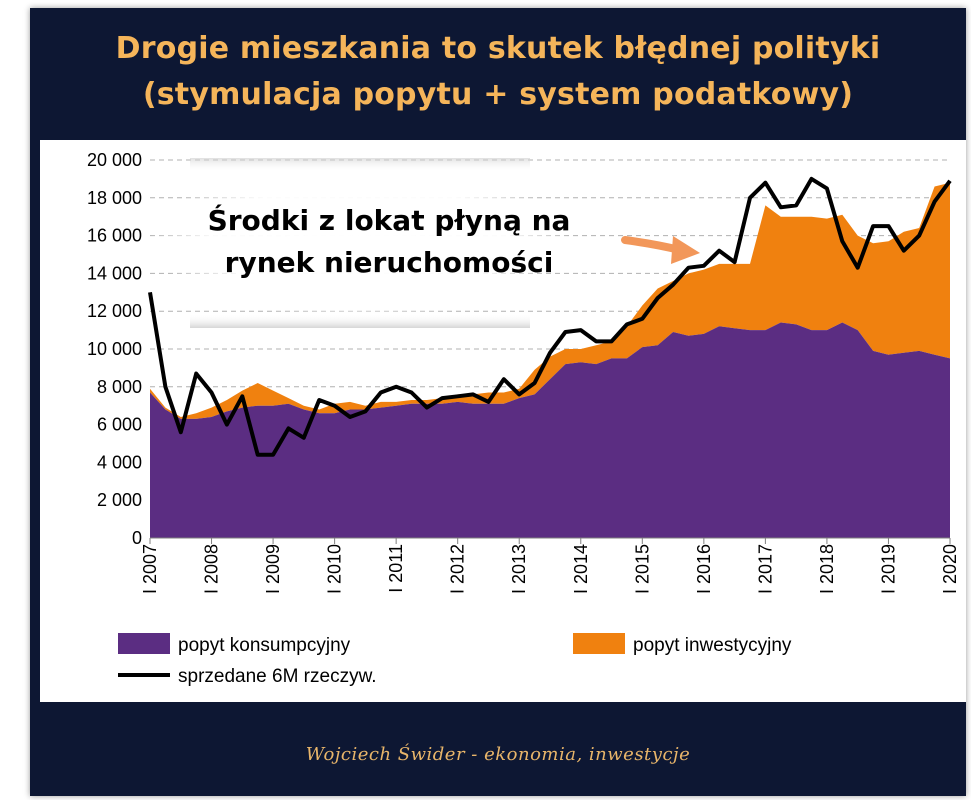  I want to click on legend-label-investment: popyt inwestycyjny, so click(712, 645).